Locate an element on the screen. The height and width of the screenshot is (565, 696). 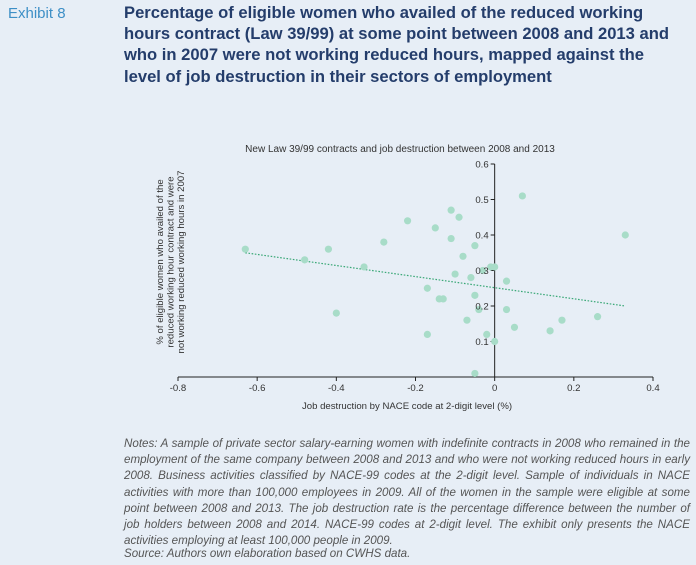
exhibit-label: Exhibit 8 is located at coordinates (37, 13).